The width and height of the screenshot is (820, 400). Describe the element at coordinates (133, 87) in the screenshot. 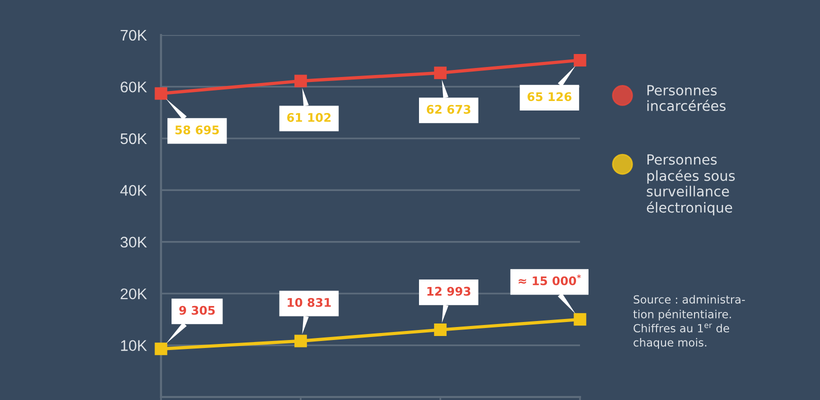

I see `y-tick-label: 60K` at that location.